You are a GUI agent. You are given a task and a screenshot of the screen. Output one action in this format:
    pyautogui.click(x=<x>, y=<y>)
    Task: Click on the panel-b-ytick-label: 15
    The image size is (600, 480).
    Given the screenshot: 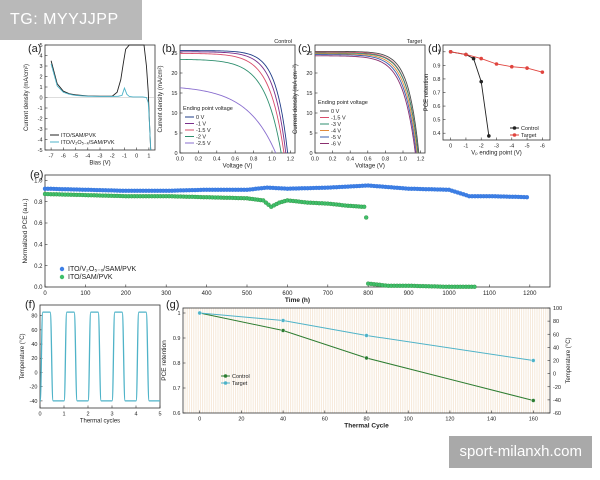 What is the action you would take?
    pyautogui.click(x=174, y=94)
    